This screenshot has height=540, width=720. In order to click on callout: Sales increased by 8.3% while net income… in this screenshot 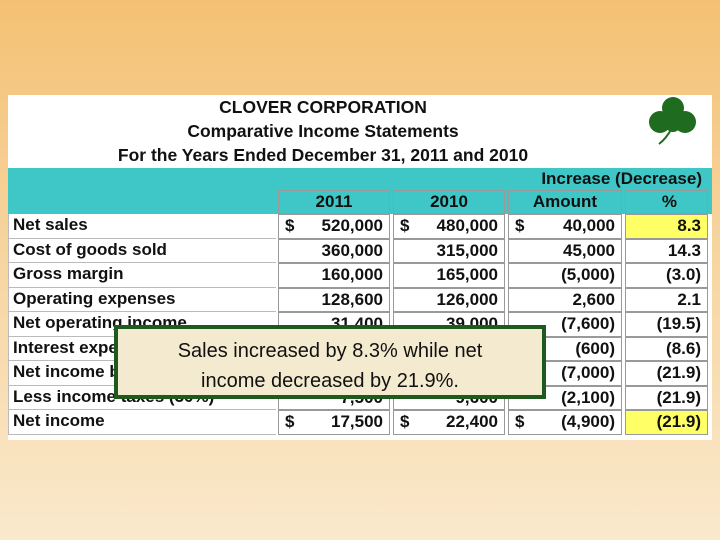, I will do `click(330, 362)`.